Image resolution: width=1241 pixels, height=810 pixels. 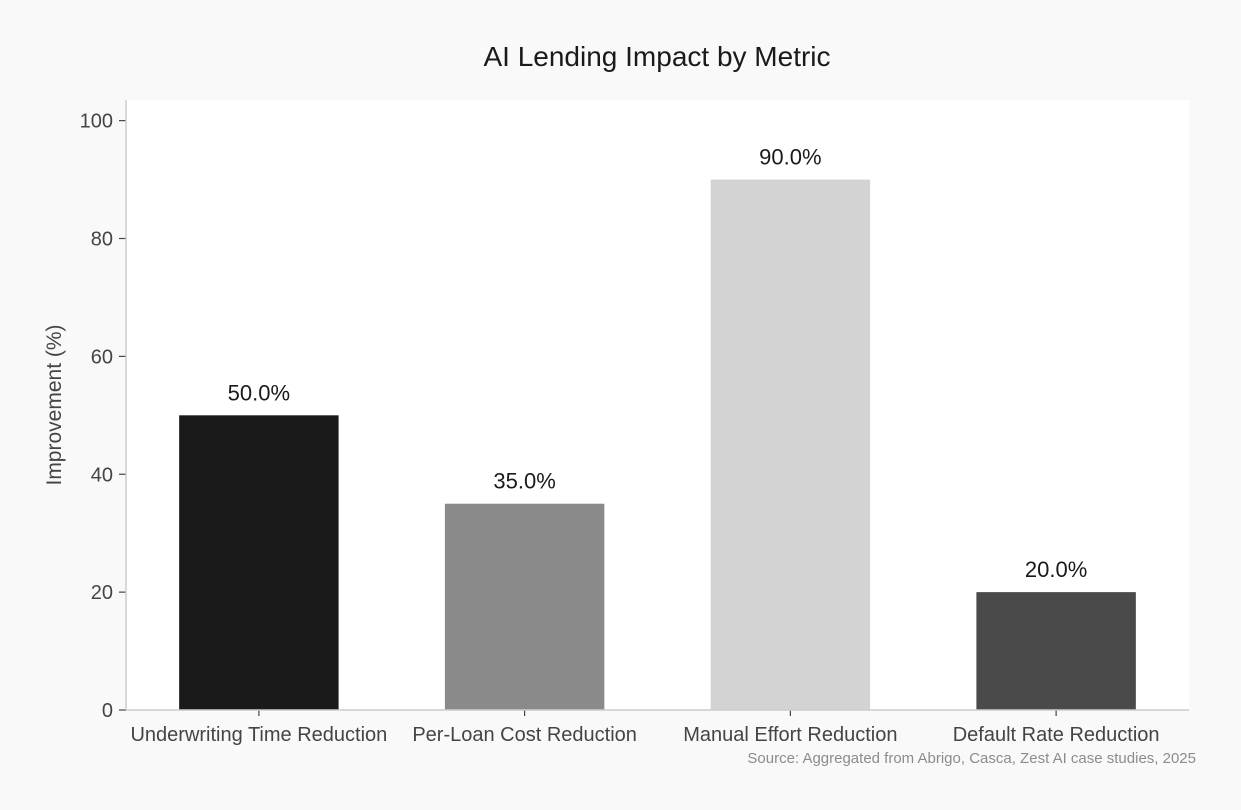 What do you see at coordinates (102, 240) in the screenshot?
I see `y-tick-label: 80` at bounding box center [102, 240].